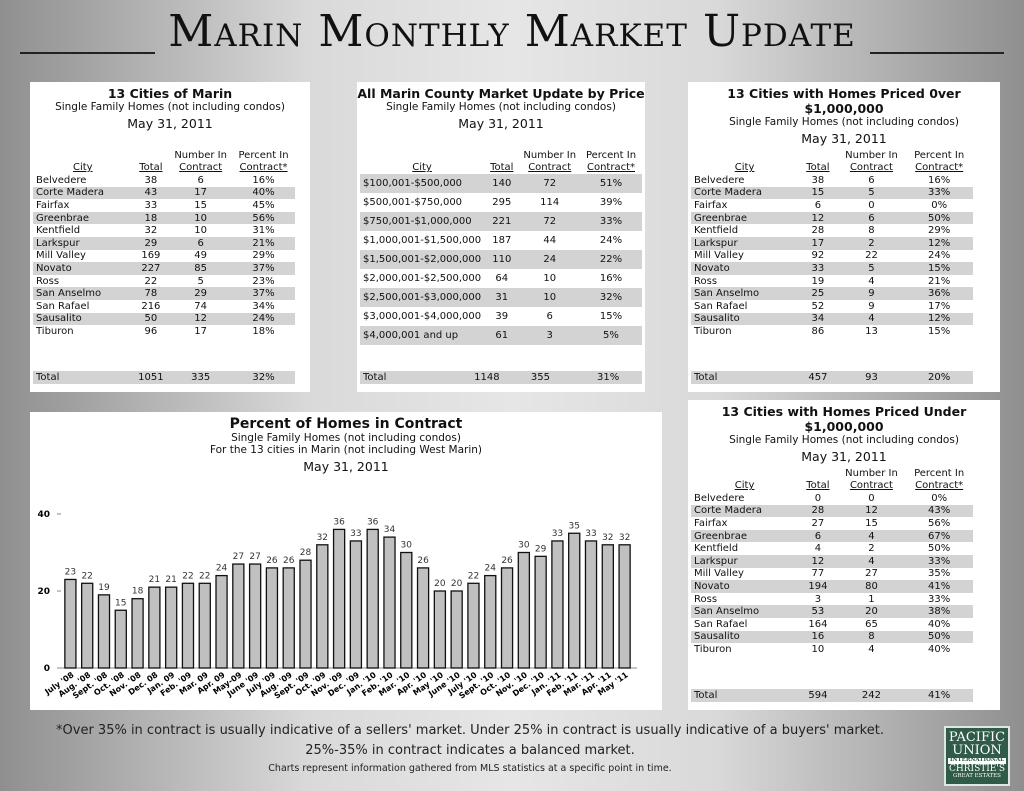 Image resolution: width=1024 pixels, height=791 pixels. I want to click on cell: Corte Madera, so click(745, 193).